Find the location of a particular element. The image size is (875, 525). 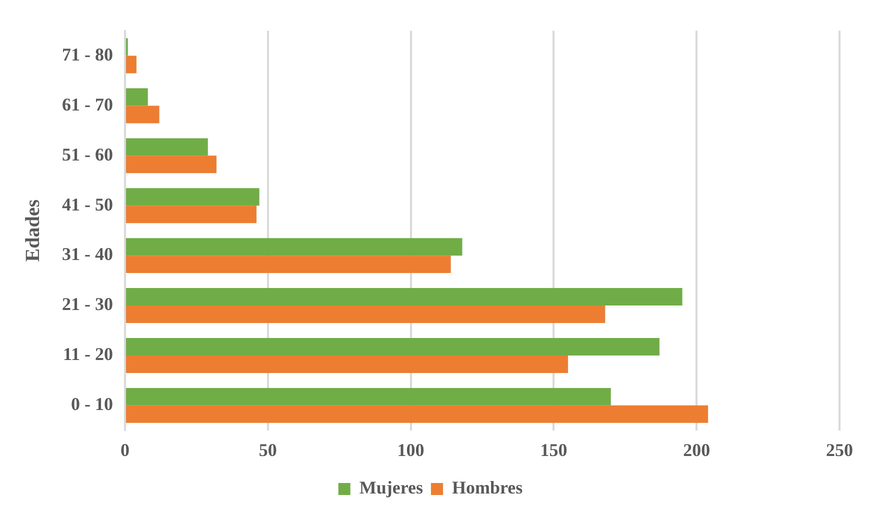

x-tick-label: 250 is located at coordinates (839, 450).